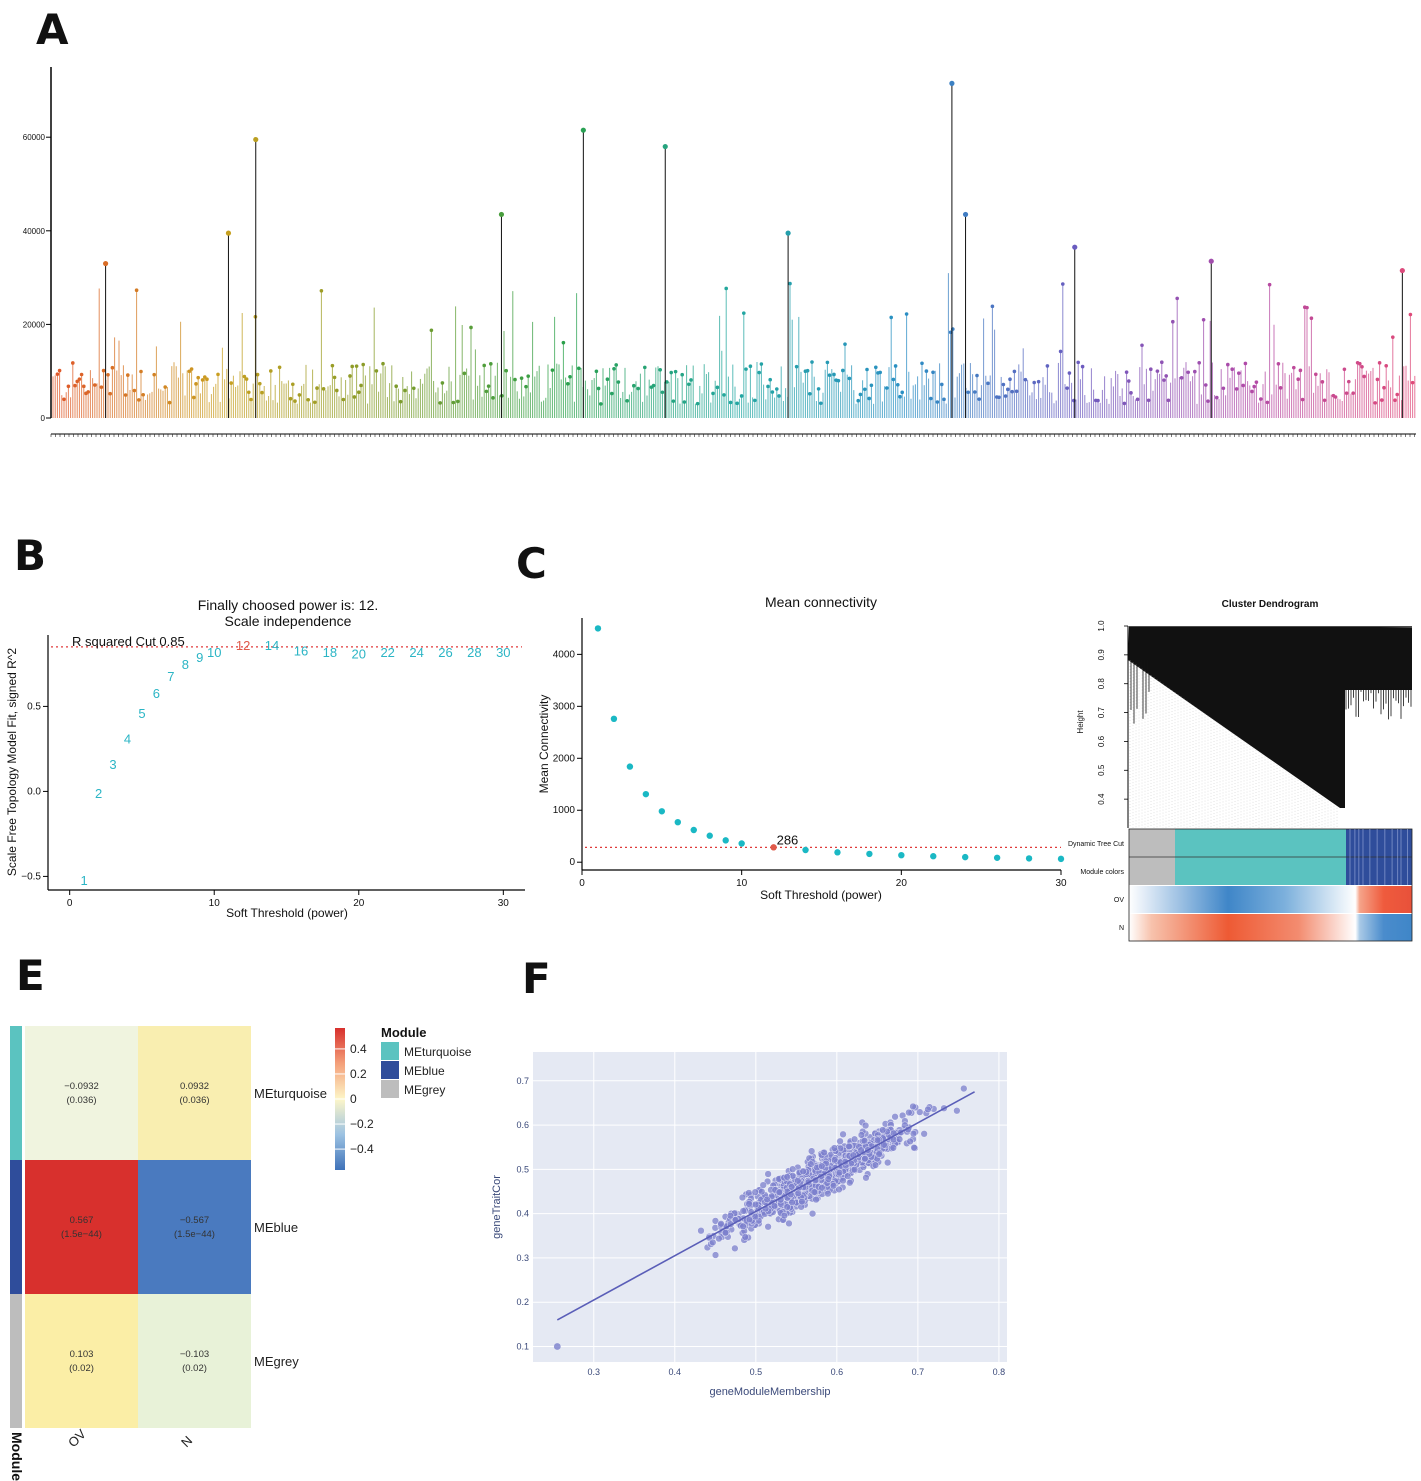 The height and width of the screenshot is (1481, 1421). What do you see at coordinates (821, 602) in the screenshot?
I see `panel-c-title: Mean connectivity` at bounding box center [821, 602].